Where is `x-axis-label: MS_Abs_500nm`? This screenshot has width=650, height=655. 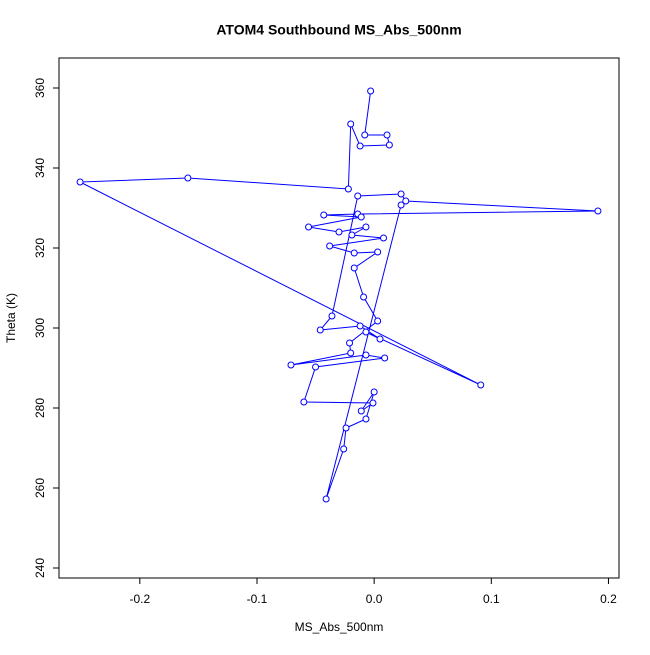
x-axis-label: MS_Abs_500nm is located at coordinates (339, 627).